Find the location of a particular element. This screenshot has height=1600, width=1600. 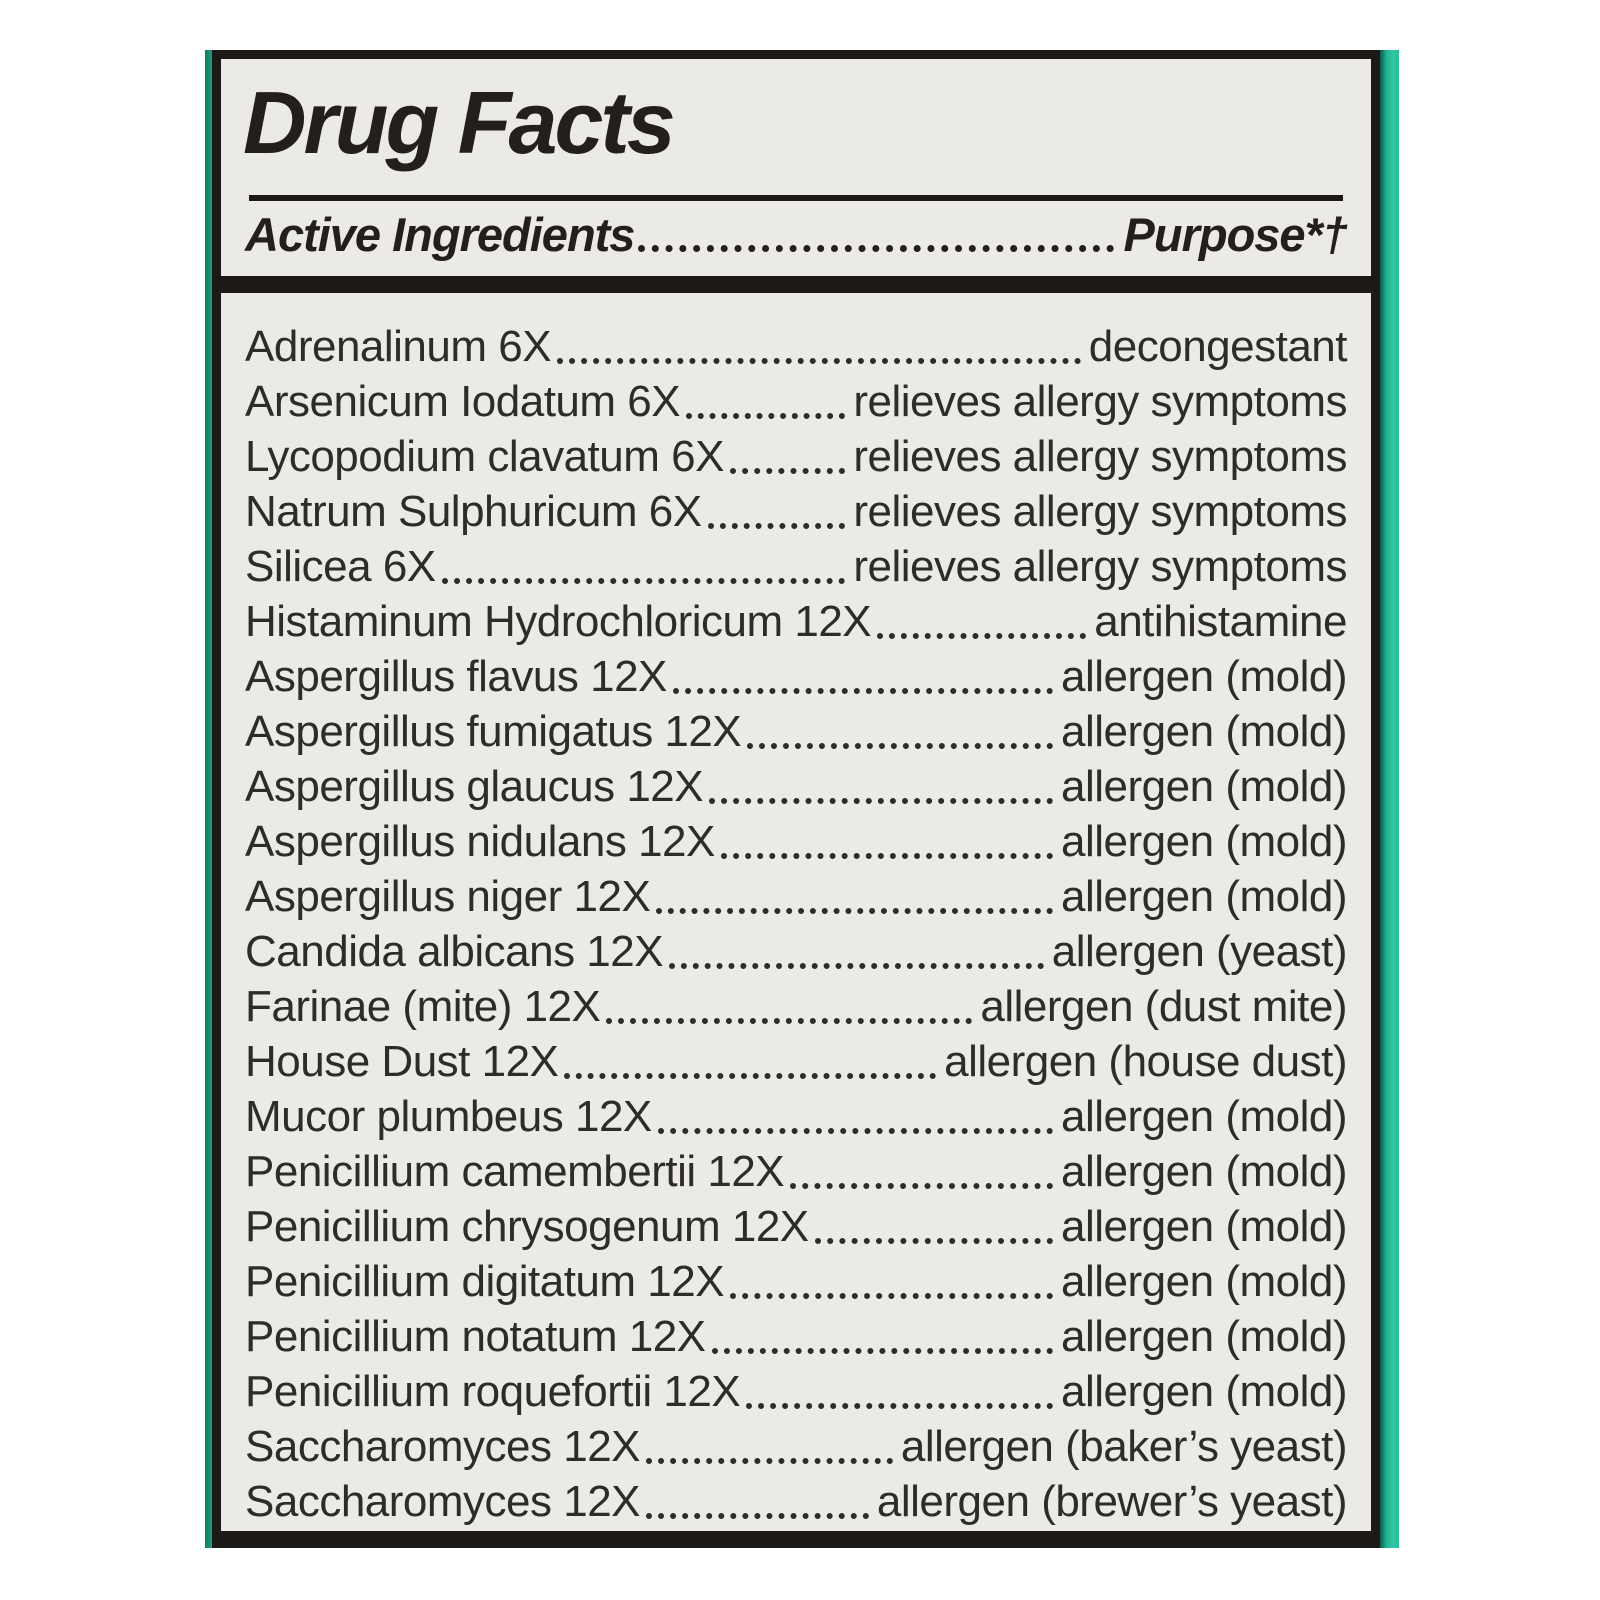

ingredient-purpose: allergen (dust mite) is located at coordinates (1163, 1006).